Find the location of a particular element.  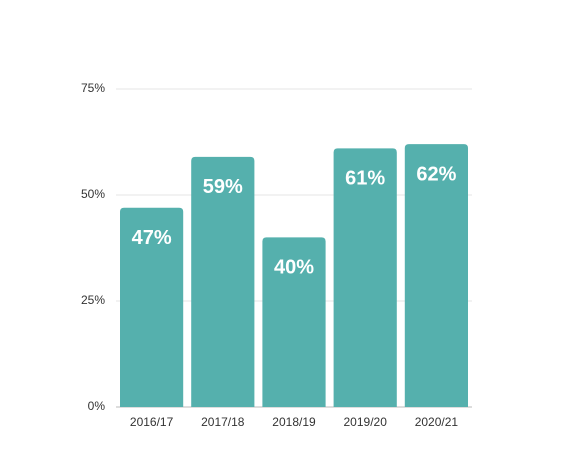

x-tick-label: 2017/18 is located at coordinates (223, 422).